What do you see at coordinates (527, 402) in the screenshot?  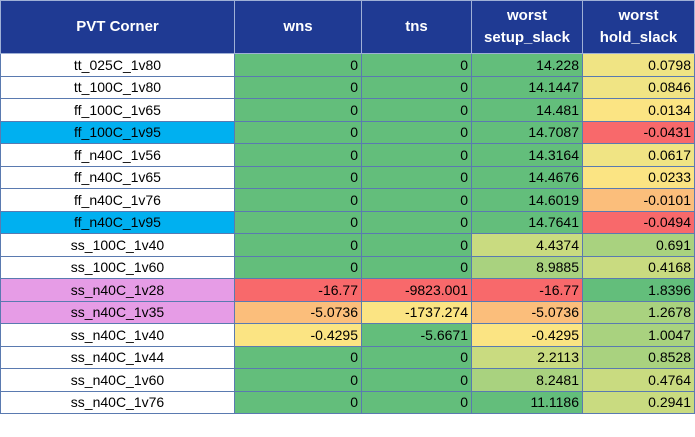 I see `setup-slack-cell: 11.1186` at bounding box center [527, 402].